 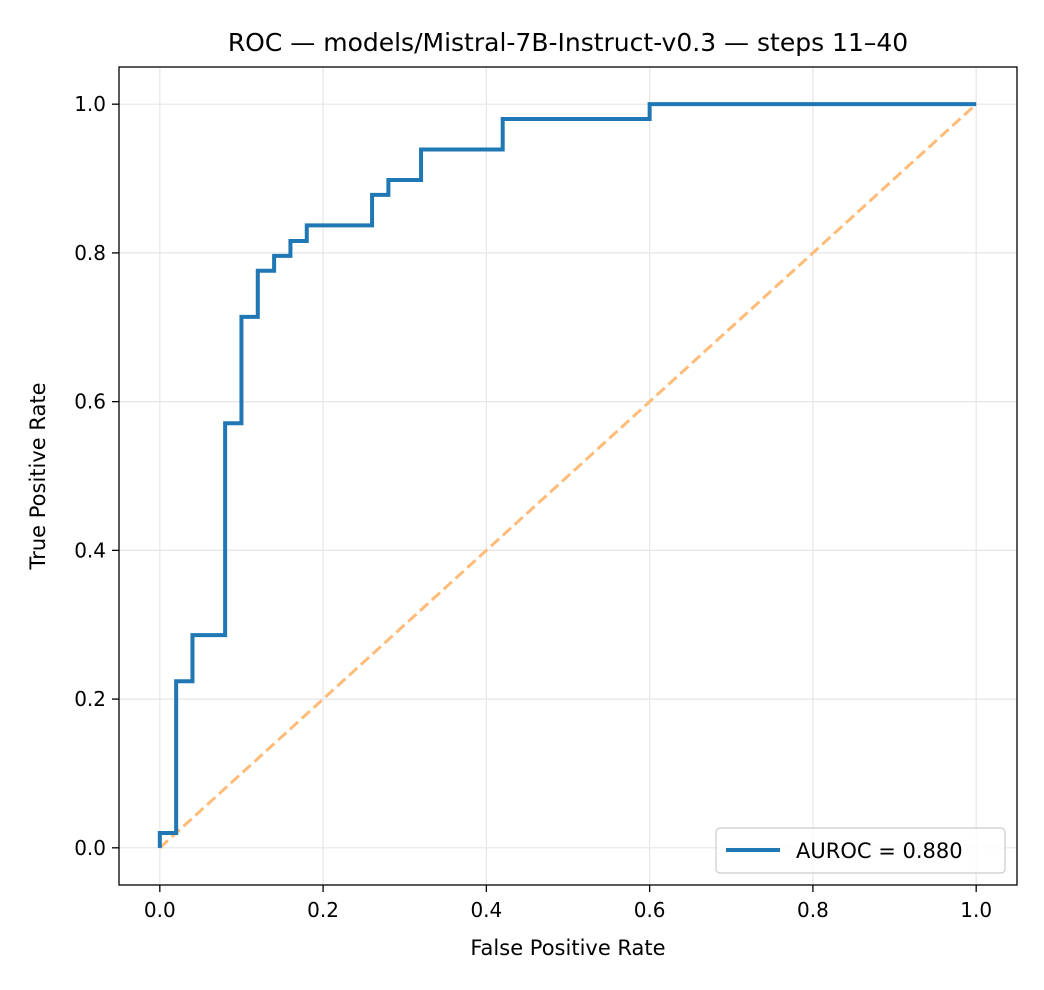 I want to click on y-tick-label-2: 0.4, so click(x=90, y=550).